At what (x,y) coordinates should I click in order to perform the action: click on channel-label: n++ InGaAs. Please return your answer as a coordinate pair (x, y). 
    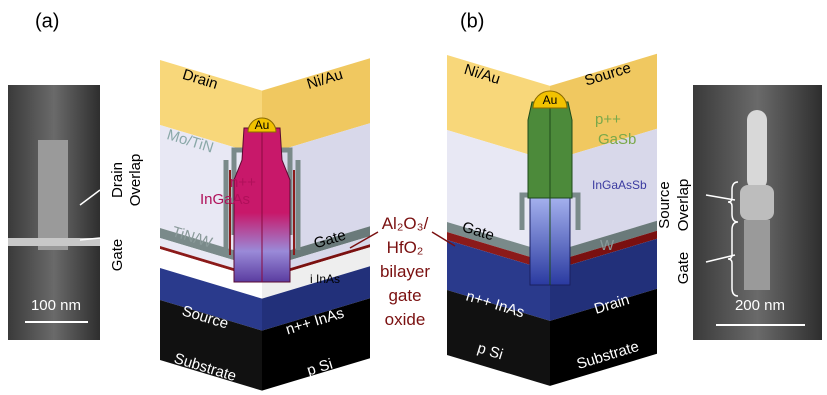
    Looking at the image, I should click on (228, 191).